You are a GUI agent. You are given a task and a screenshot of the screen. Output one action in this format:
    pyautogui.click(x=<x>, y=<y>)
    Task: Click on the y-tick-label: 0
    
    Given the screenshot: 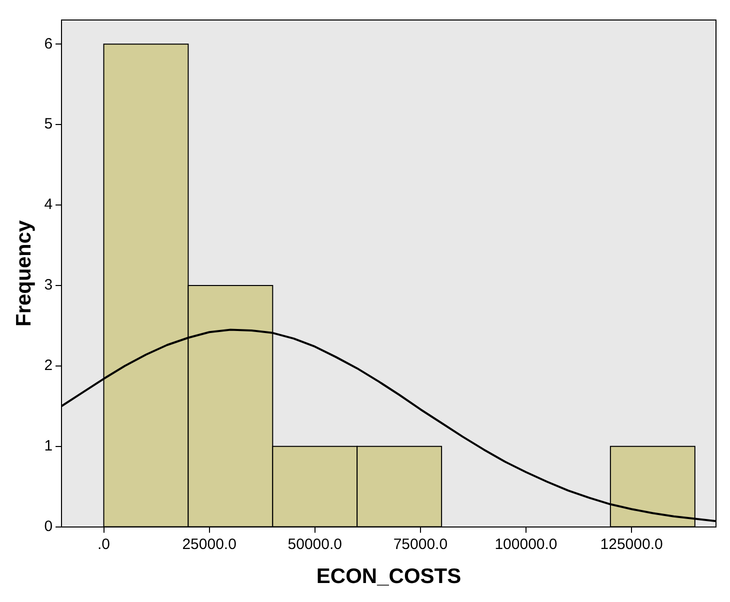 What is the action you would take?
    pyautogui.click(x=48, y=526)
    